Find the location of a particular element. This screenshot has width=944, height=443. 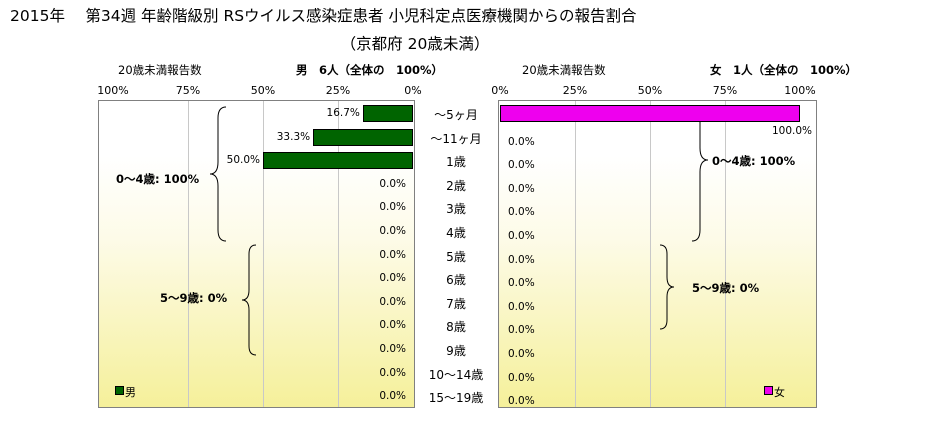

female-axis-tick: 100% is located at coordinates (800, 90).